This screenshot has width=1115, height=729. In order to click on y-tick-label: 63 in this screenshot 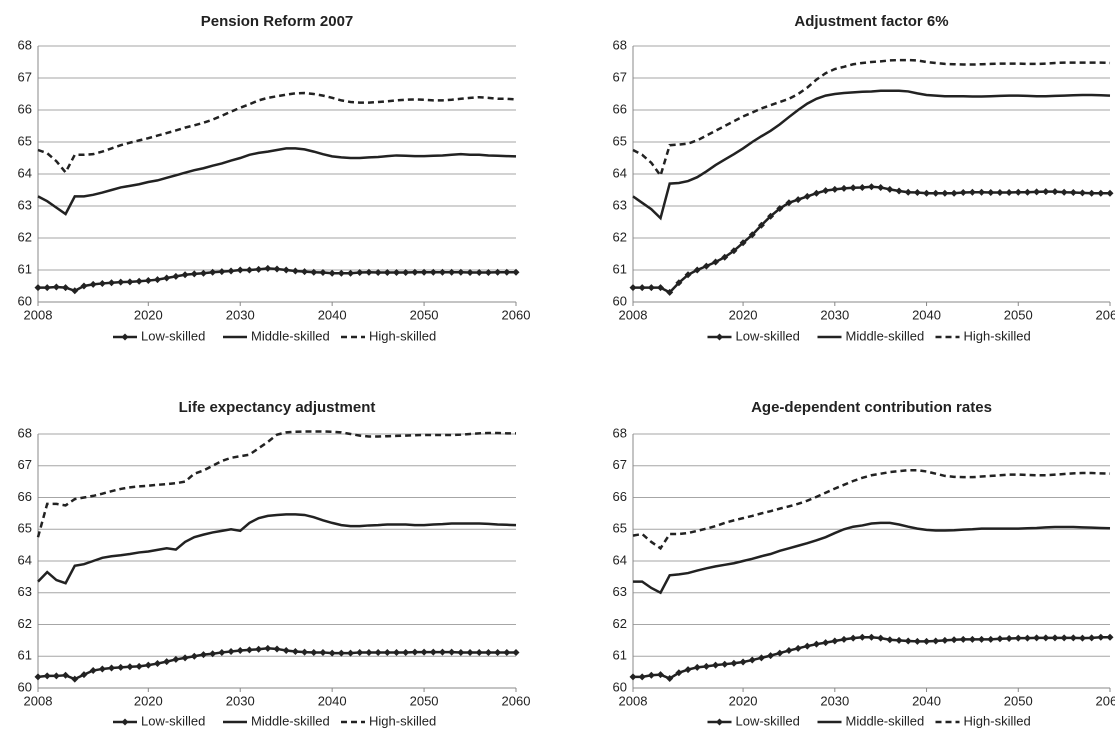, I will do `click(25, 204)`.